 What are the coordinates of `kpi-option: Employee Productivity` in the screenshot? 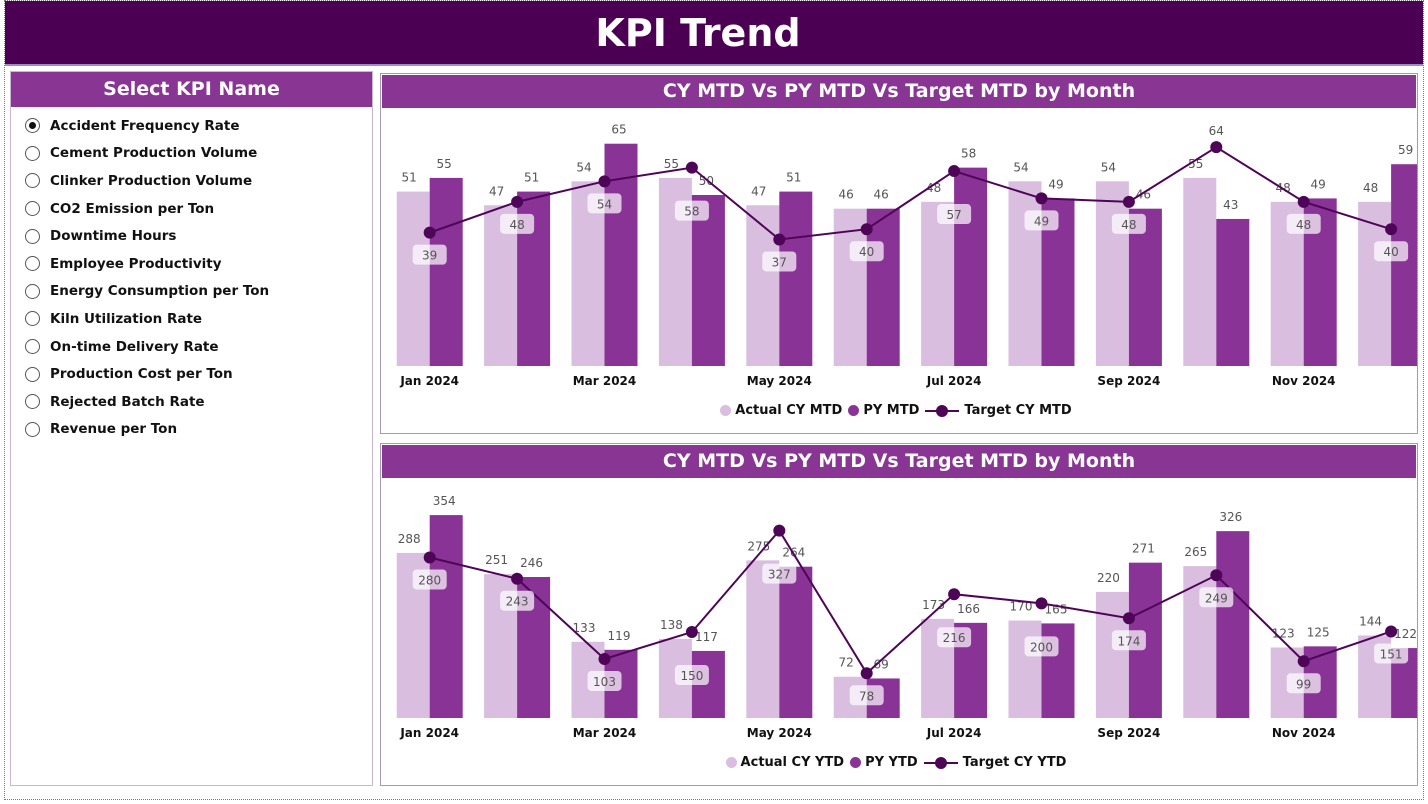 It's located at (191, 264).